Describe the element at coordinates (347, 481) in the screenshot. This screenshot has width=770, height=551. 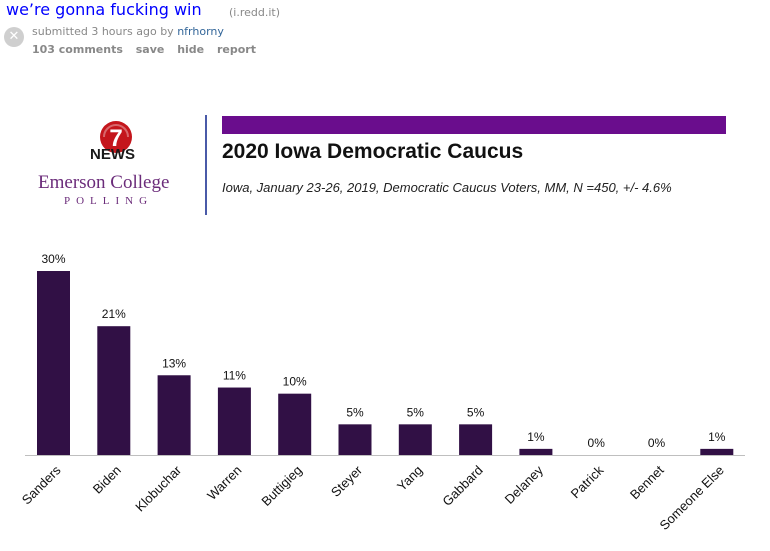
I see `category-label-steyer: Steyer` at that location.